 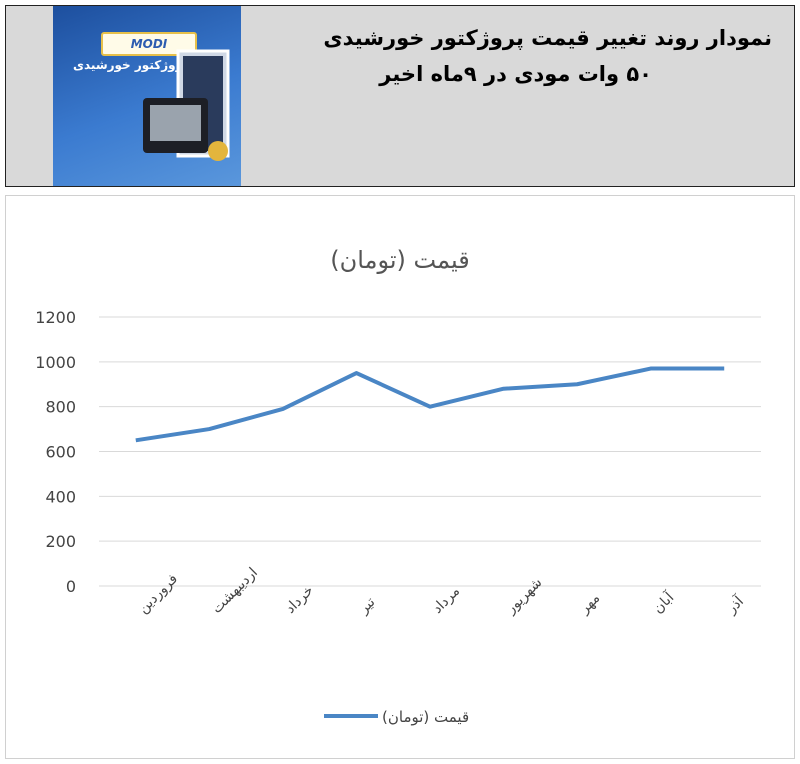 What do you see at coordinates (515, 74) in the screenshot?
I see `title-line-2: ۵۰ وات مودی در ۹ماه اخیر` at bounding box center [515, 74].